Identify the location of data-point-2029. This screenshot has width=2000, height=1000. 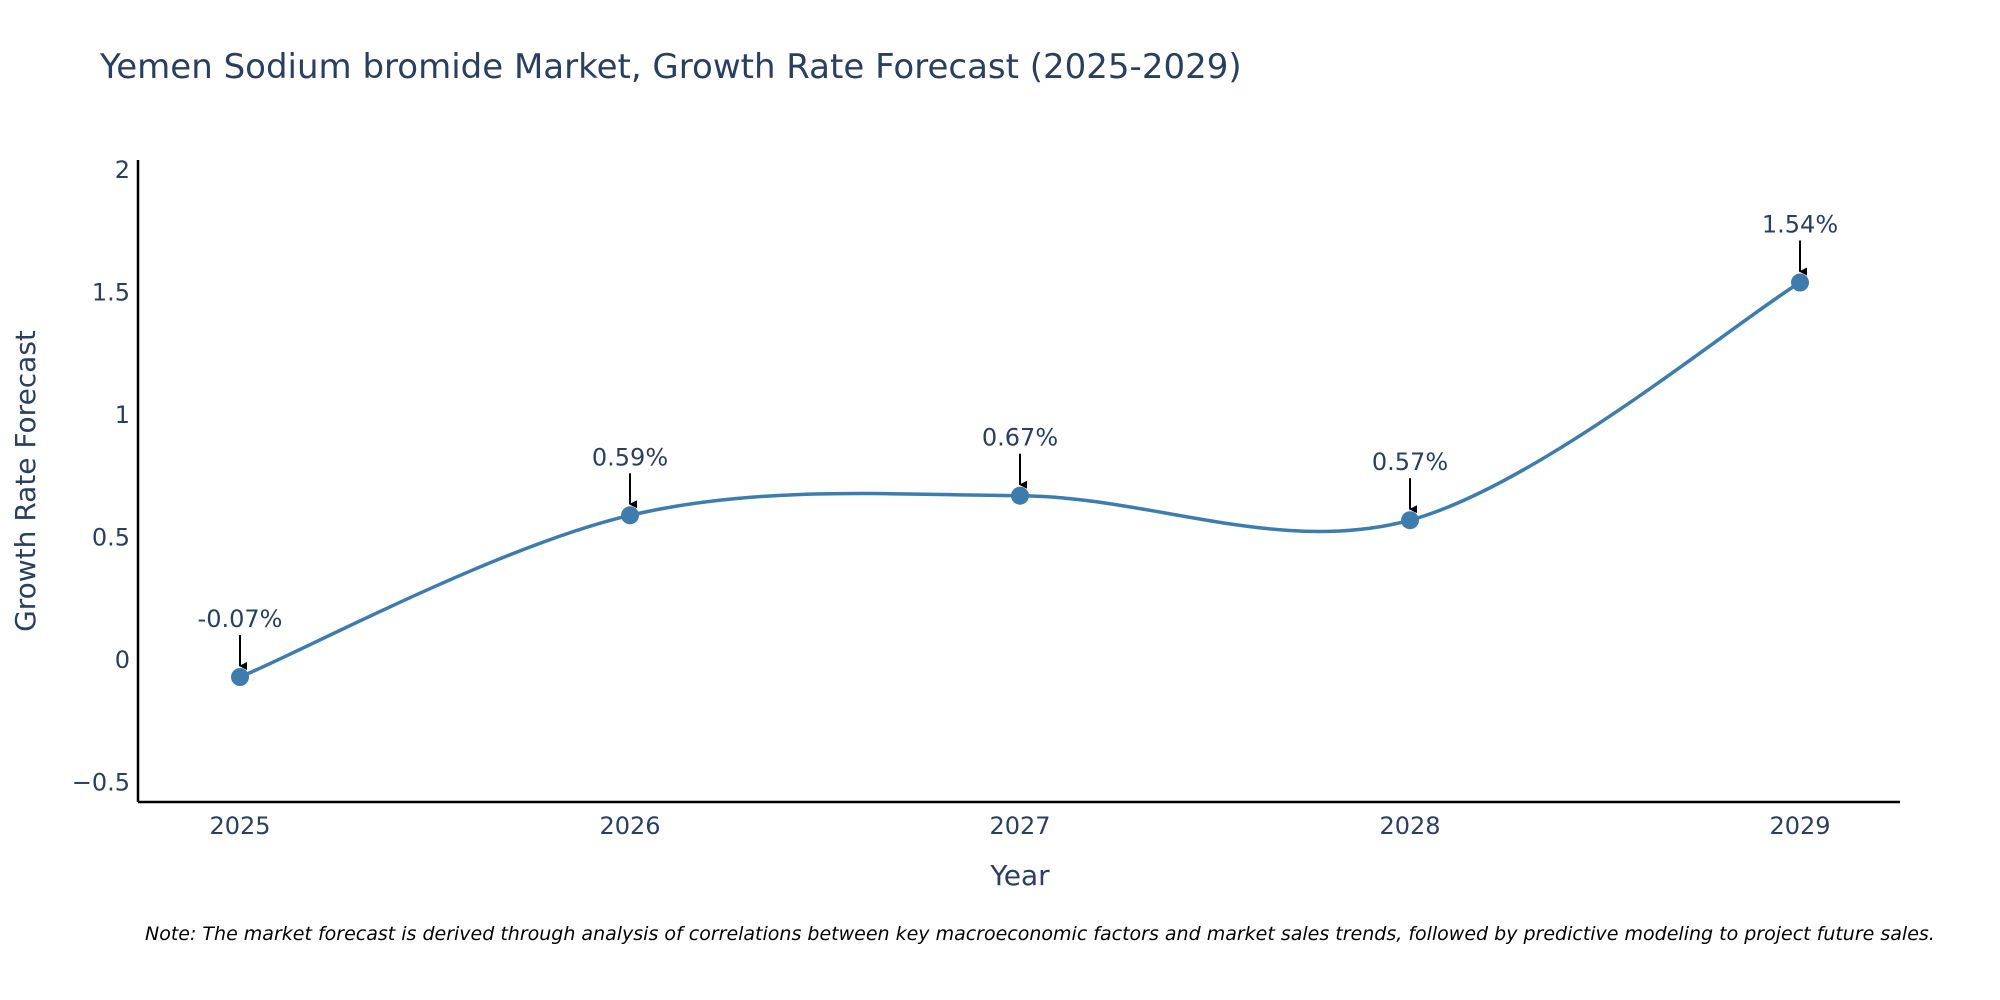
(1800, 282).